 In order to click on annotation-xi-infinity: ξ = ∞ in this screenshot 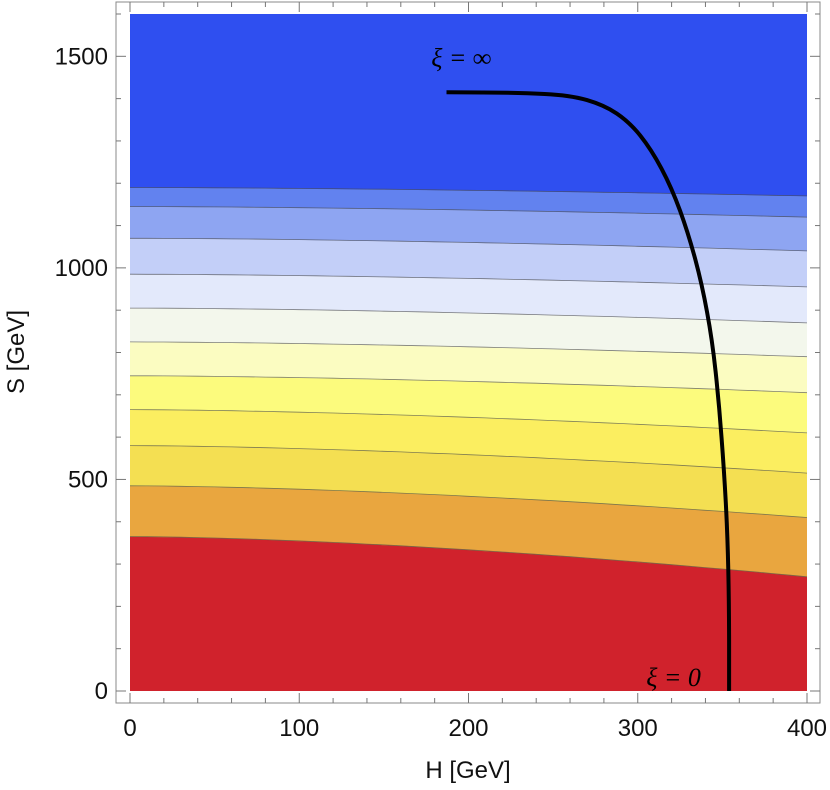, I will do `click(461, 57)`.